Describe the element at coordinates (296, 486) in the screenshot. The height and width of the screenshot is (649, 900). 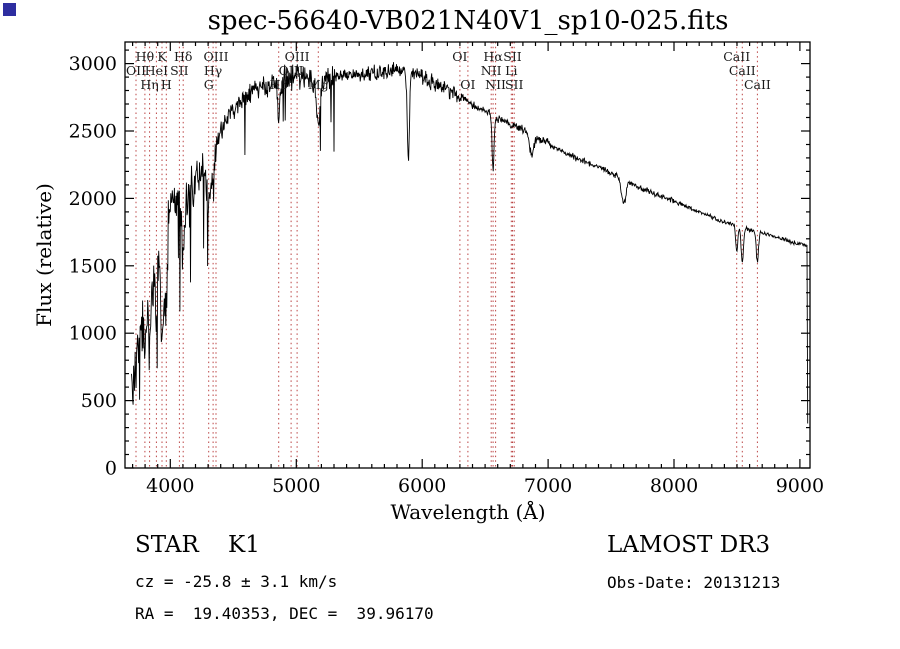
I see `x-tick-label: 5000` at that location.